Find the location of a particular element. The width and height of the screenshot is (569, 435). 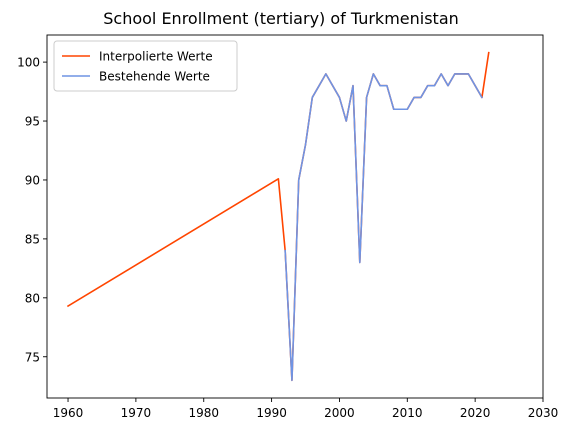

x-tick-label: 1980 is located at coordinates (203, 413).